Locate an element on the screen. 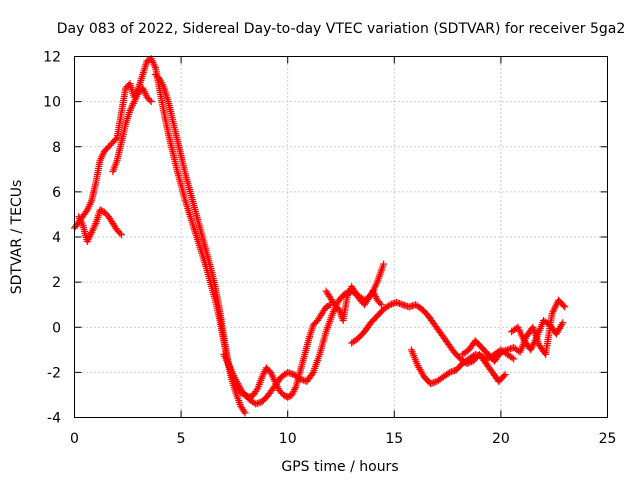 This screenshot has height=480, width=640. y-tick-label: -4 is located at coordinates (54, 419).